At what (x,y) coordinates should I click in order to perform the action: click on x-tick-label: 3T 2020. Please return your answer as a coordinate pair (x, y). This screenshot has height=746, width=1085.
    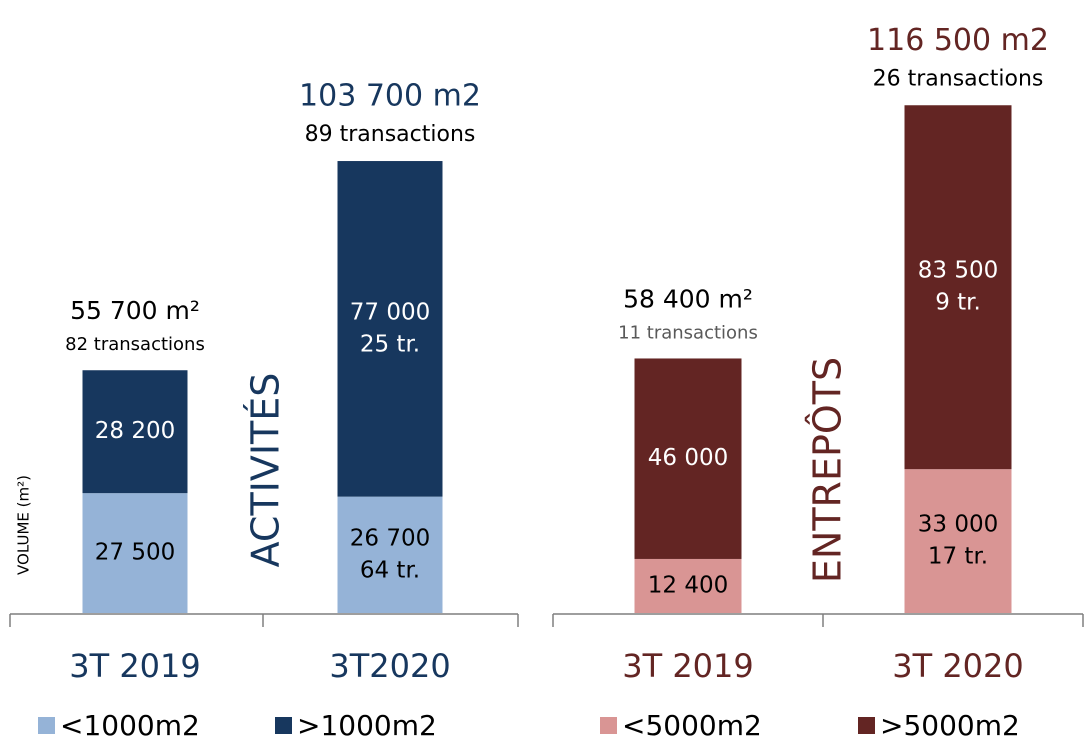
    Looking at the image, I should click on (958, 666).